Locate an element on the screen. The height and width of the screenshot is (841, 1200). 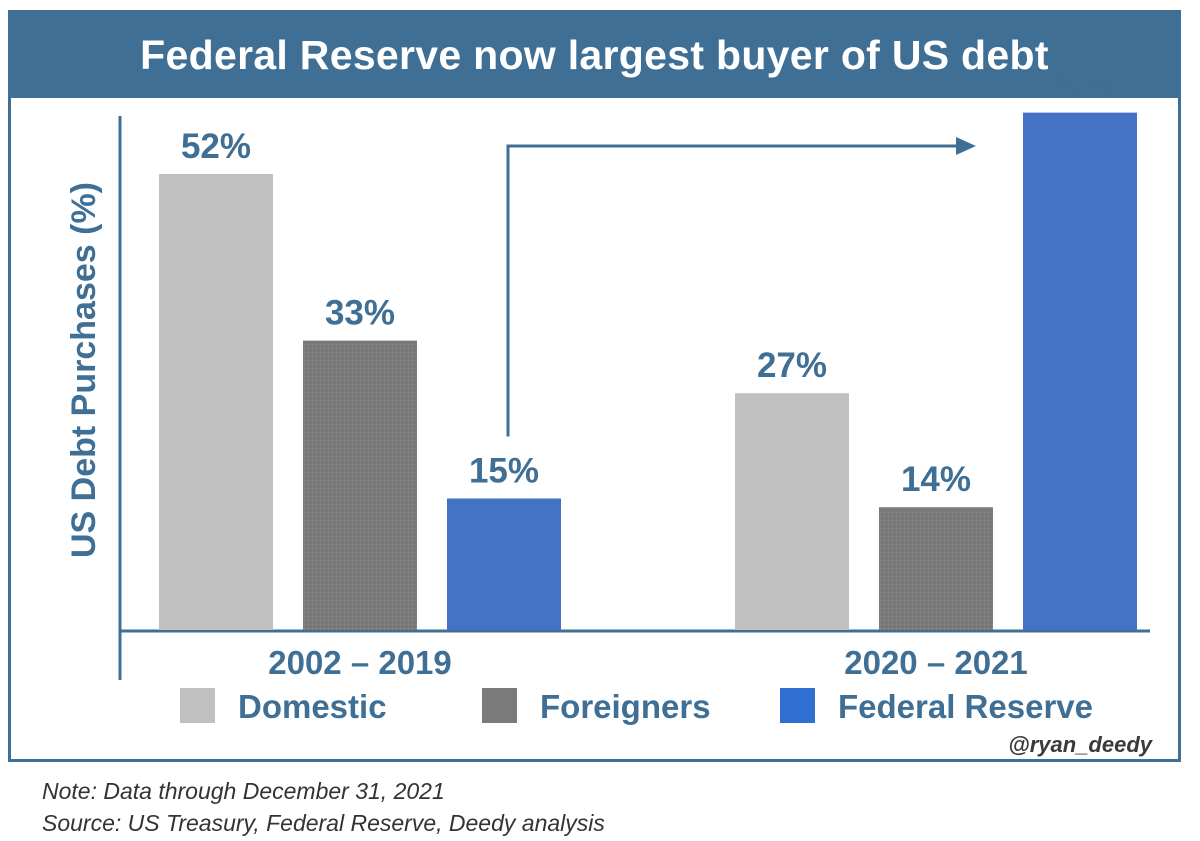
annotation-arrow-line is located at coordinates (732, 290).